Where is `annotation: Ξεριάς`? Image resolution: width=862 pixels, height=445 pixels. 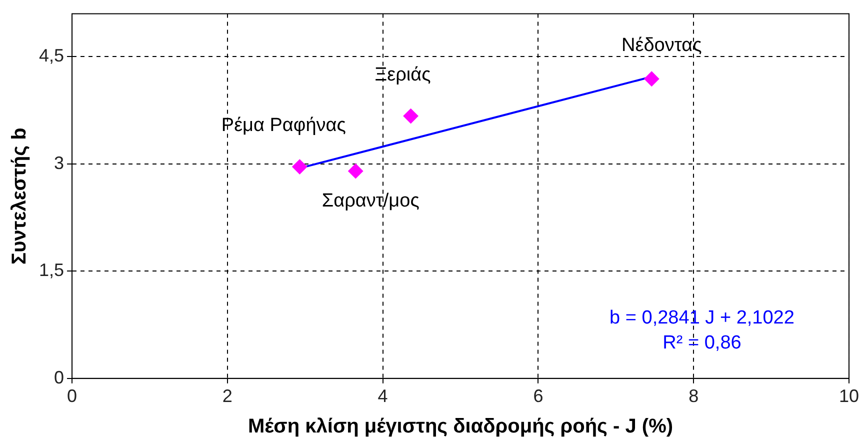
annotation: Ξεριάς is located at coordinates (402, 75).